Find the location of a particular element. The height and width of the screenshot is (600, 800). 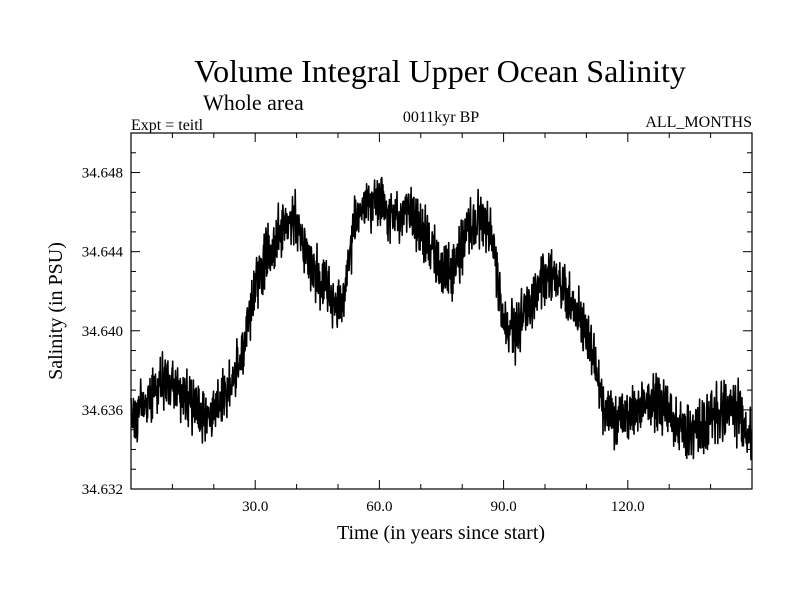

y-tick-label: 34.640 is located at coordinates (102, 332).